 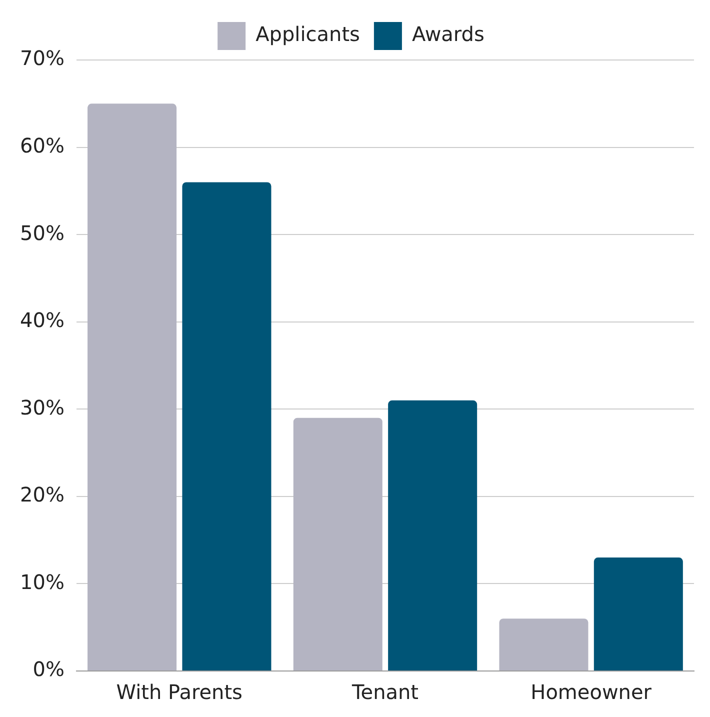 What do you see at coordinates (48, 669) in the screenshot?
I see `y-tick-label: 0%` at bounding box center [48, 669].